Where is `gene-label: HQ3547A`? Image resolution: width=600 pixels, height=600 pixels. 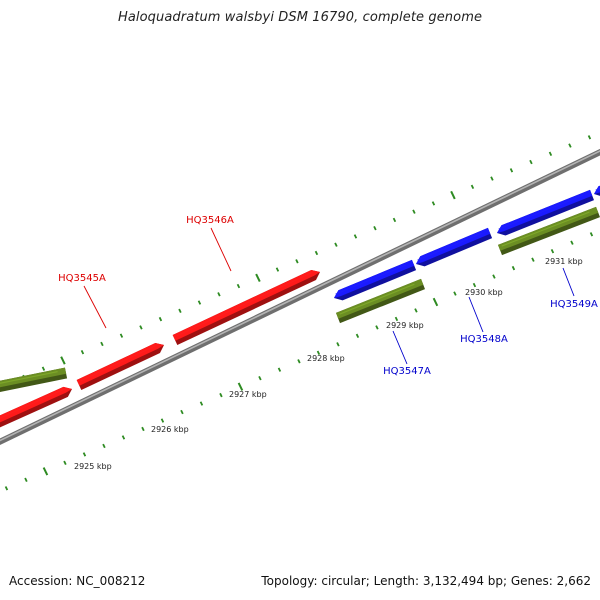
gene-label: HQ3547A is located at coordinates (407, 371).